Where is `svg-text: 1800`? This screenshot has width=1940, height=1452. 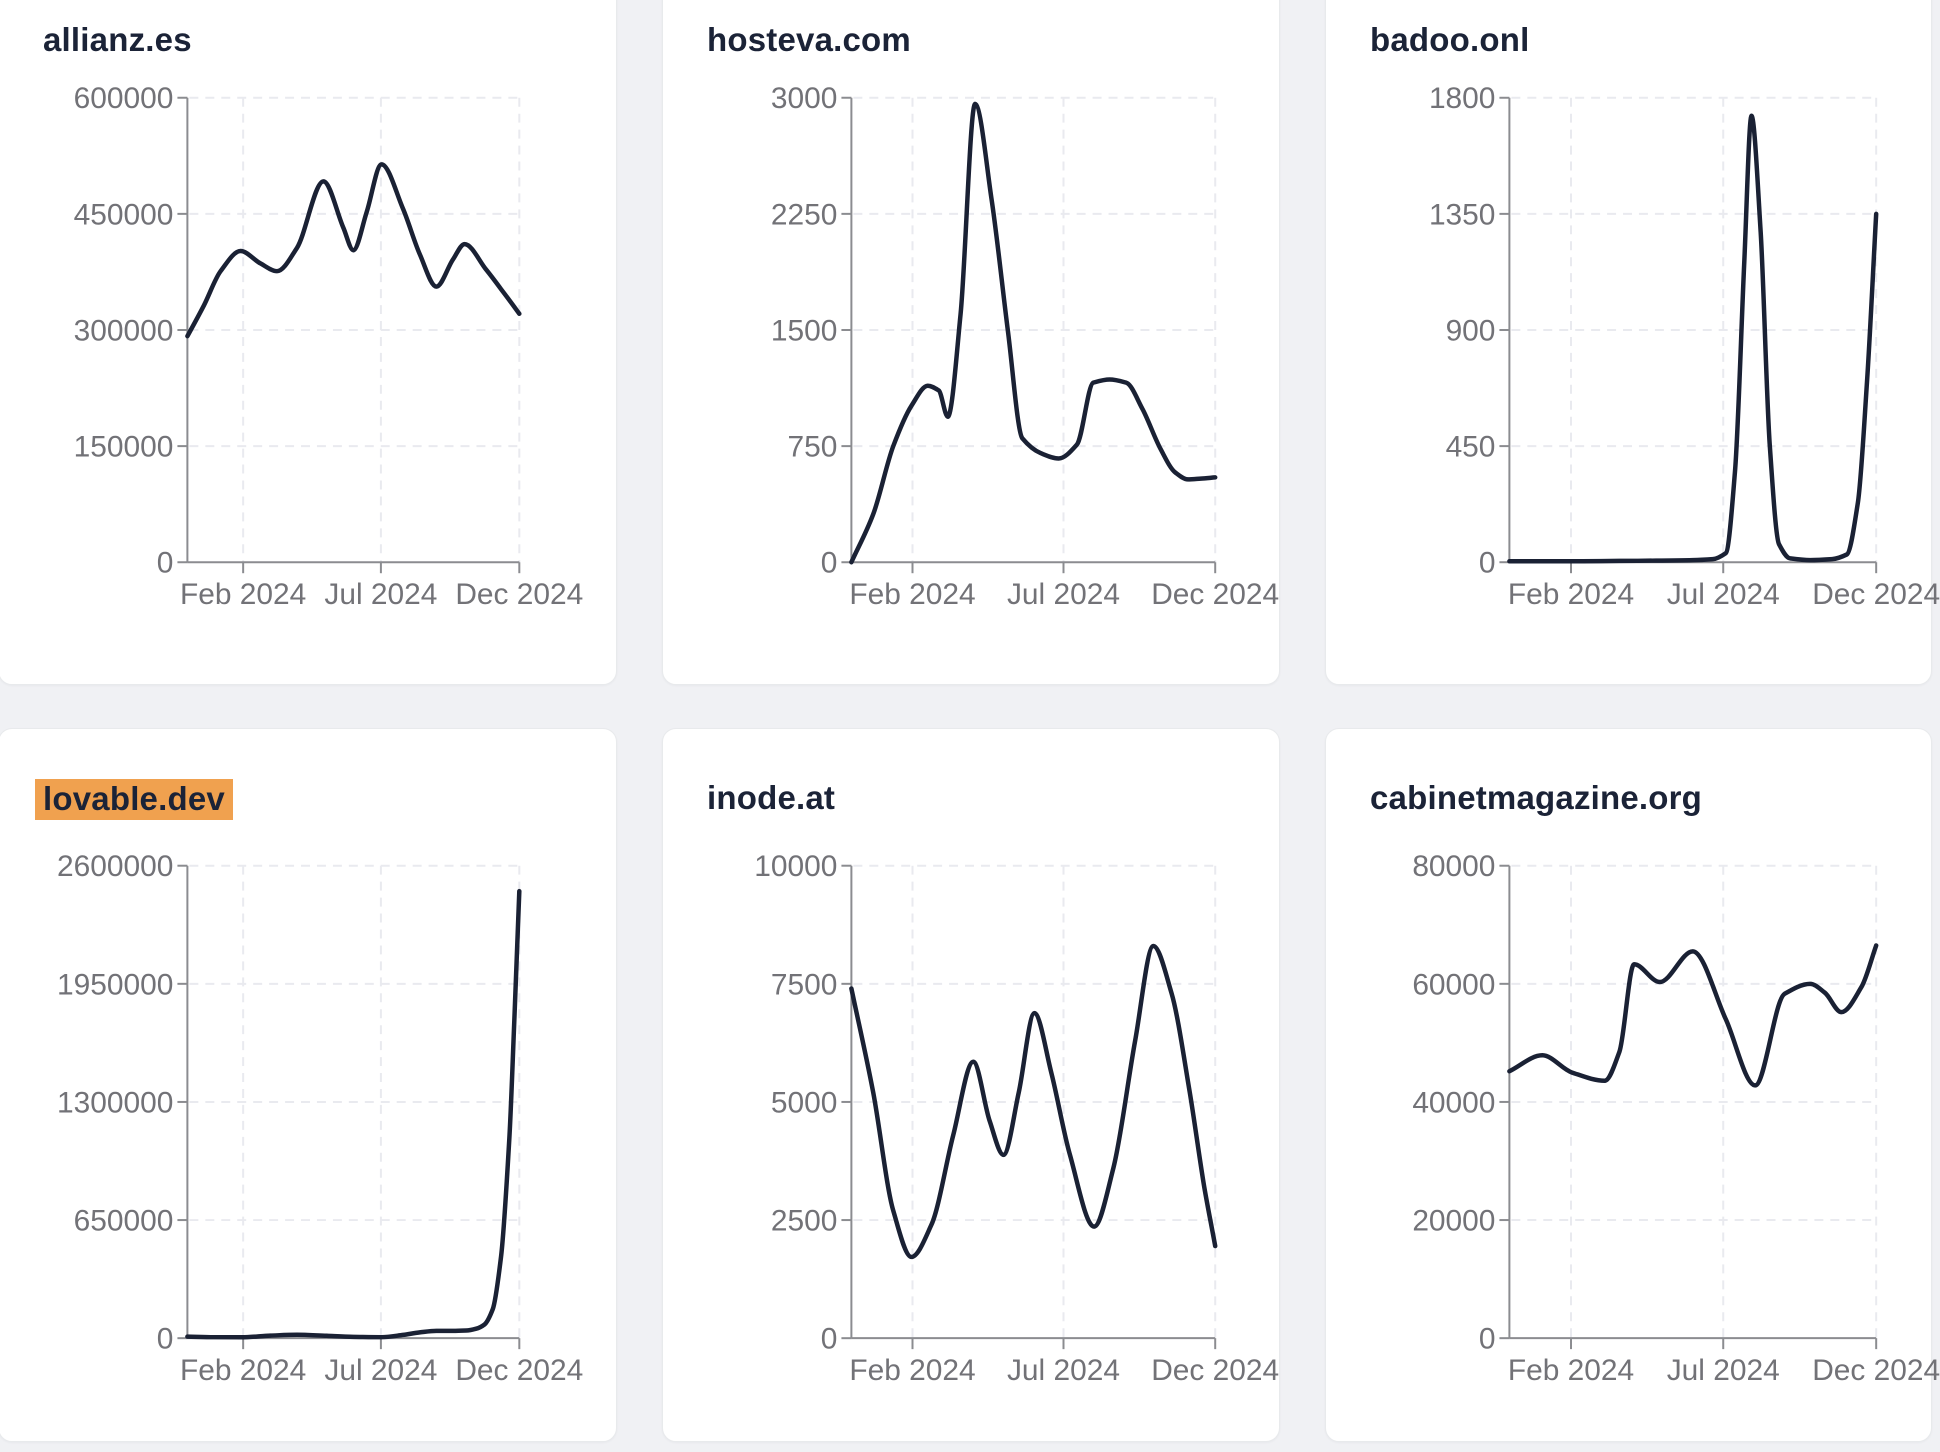
svg-text: 1800 is located at coordinates (1462, 98).